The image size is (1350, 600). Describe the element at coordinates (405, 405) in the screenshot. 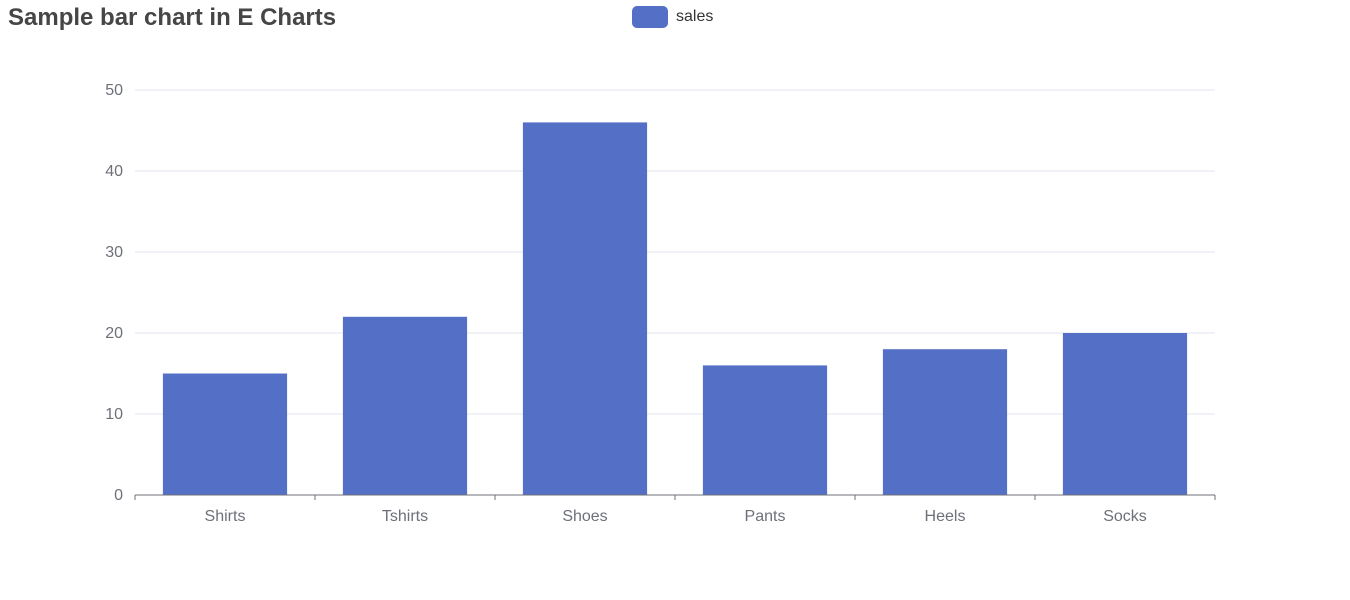

I see `bar-tshirts` at that location.